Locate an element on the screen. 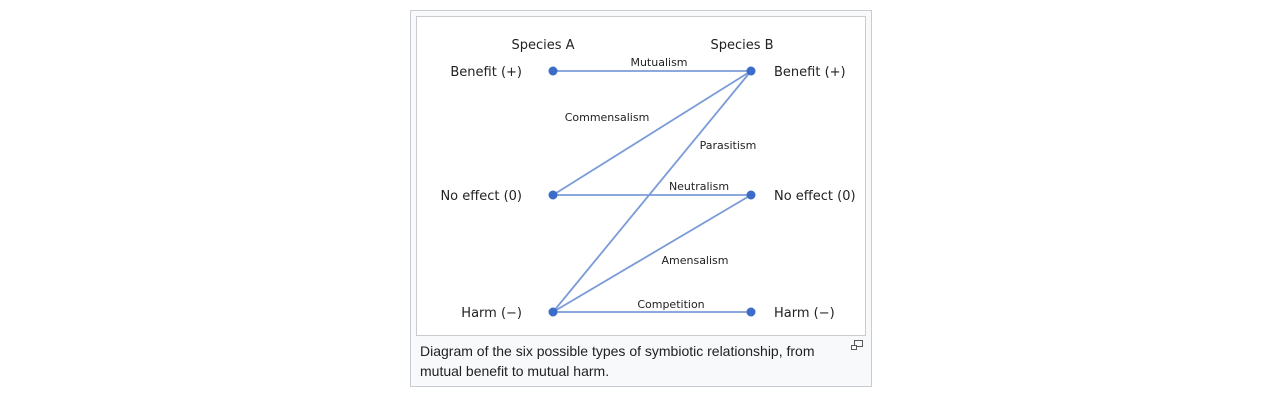 The height and width of the screenshot is (400, 1280). species-a-harm-label: Harm (−) is located at coordinates (491, 313).